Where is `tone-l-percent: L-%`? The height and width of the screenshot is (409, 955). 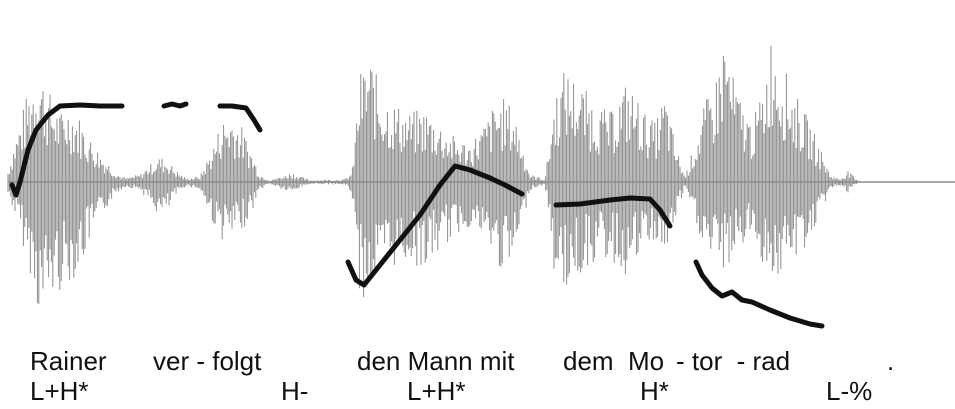
tone-l-percent: L-% is located at coordinates (849, 391).